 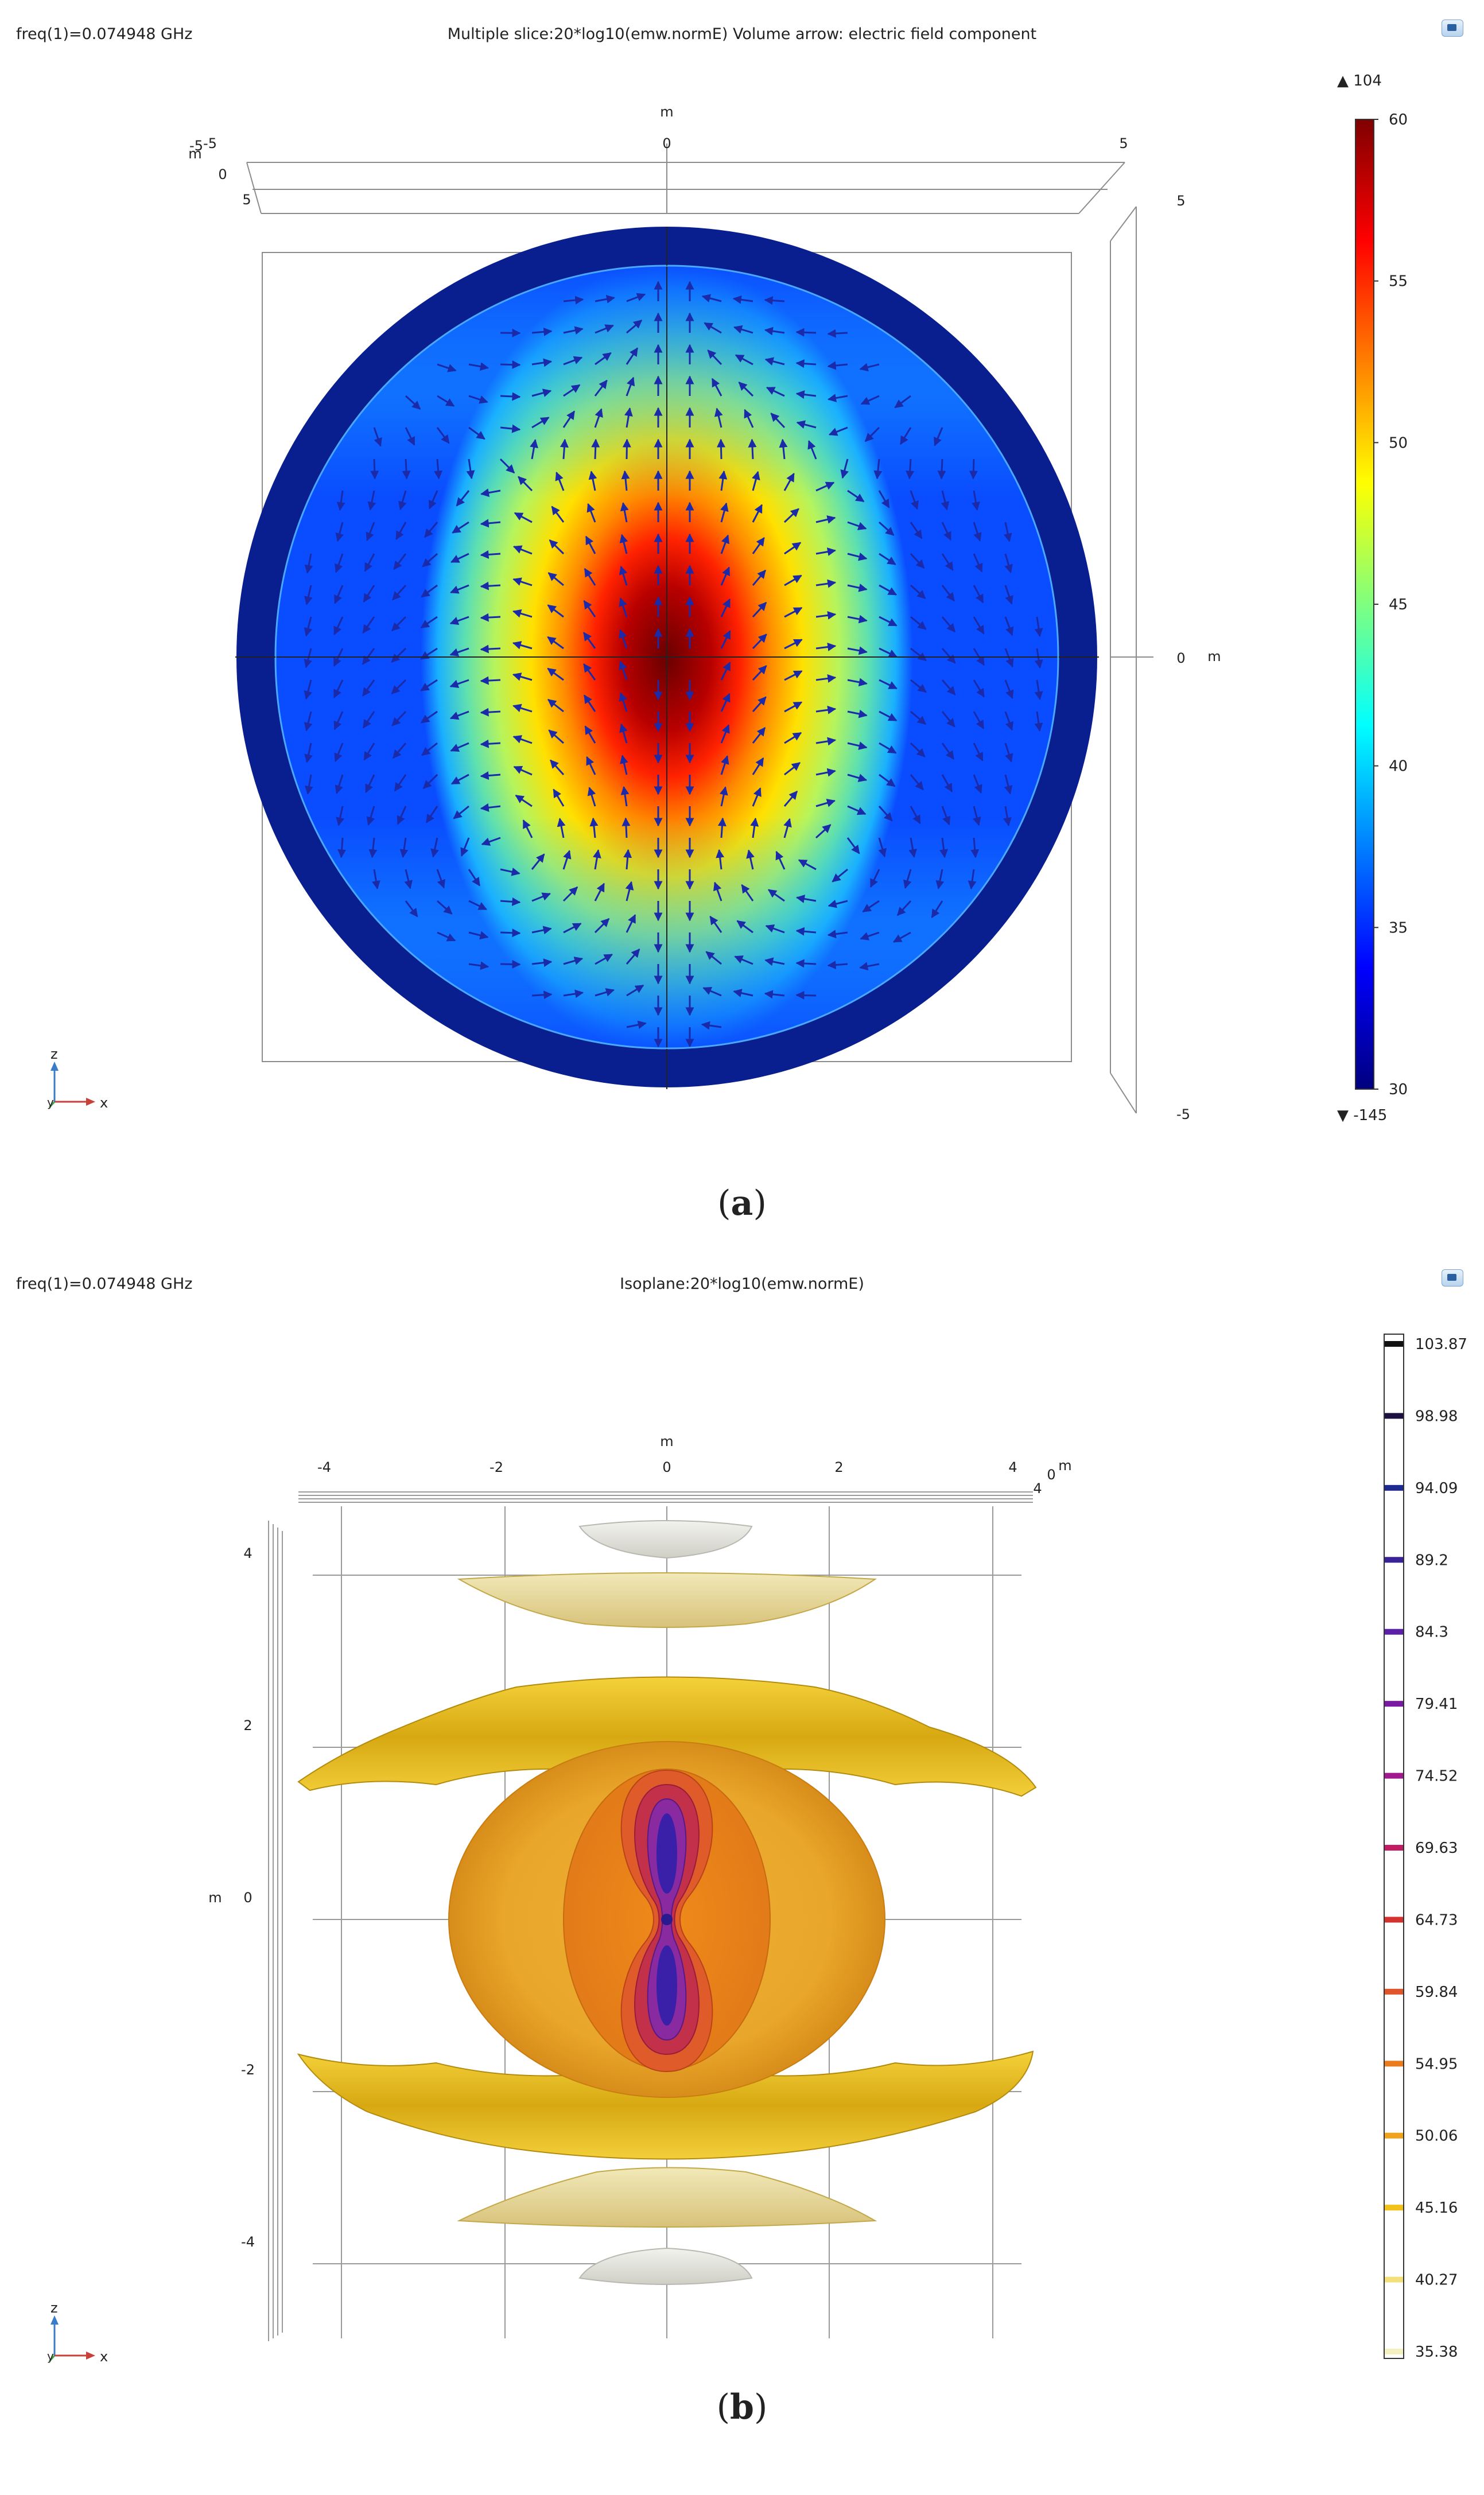 What do you see at coordinates (1214, 656) in the screenshot?
I see `z-axis-unit: m` at bounding box center [1214, 656].